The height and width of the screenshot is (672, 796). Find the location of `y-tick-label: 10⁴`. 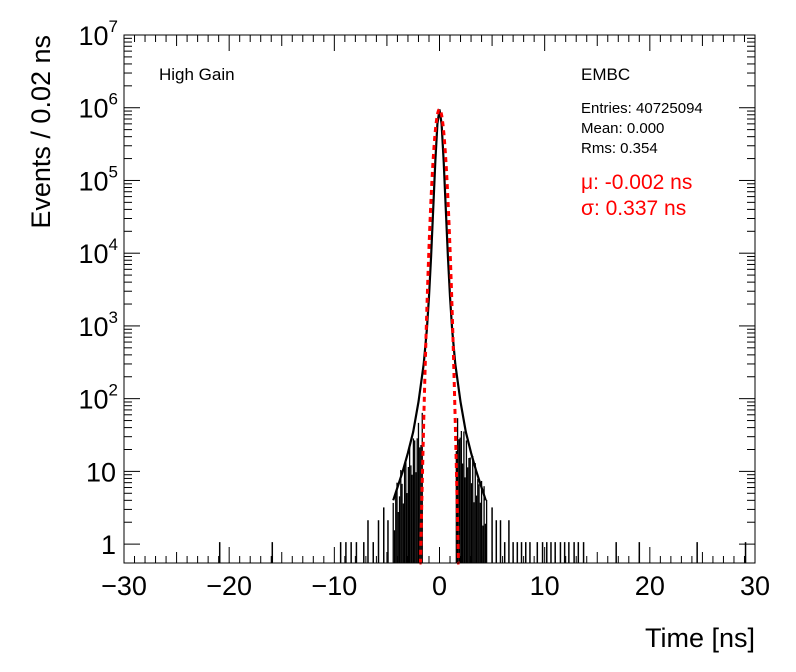

y-tick-label: 10⁴ is located at coordinates (98, 252).